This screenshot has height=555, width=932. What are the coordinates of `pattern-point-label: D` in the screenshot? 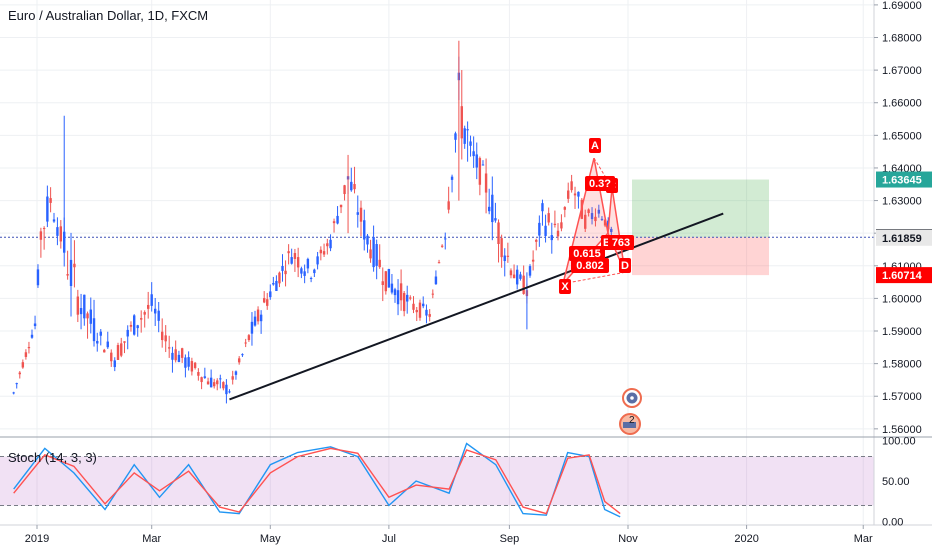 It's located at (625, 266).